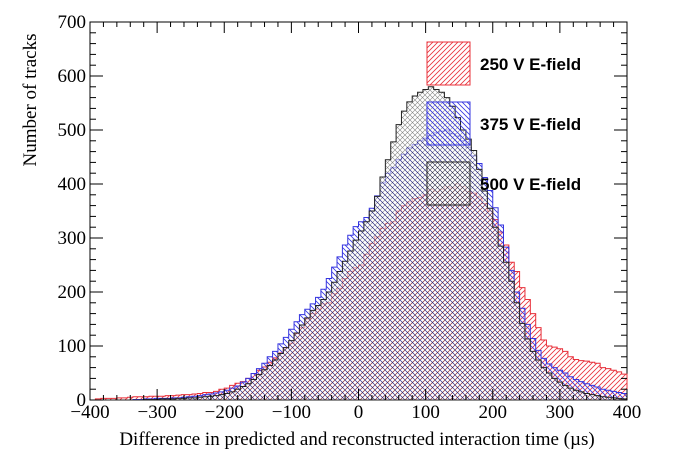  I want to click on legend-label-1: 250 V E-field, so click(530, 64).